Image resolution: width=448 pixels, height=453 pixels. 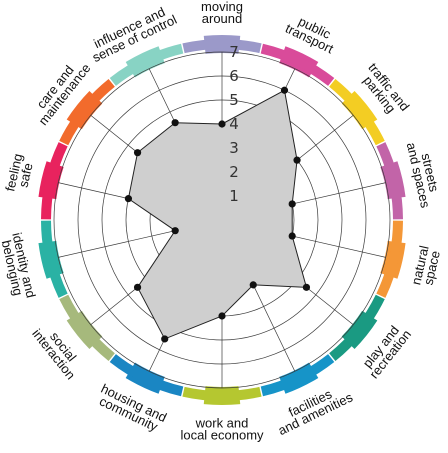 I want to click on tick-label: 2, so click(x=234, y=172).